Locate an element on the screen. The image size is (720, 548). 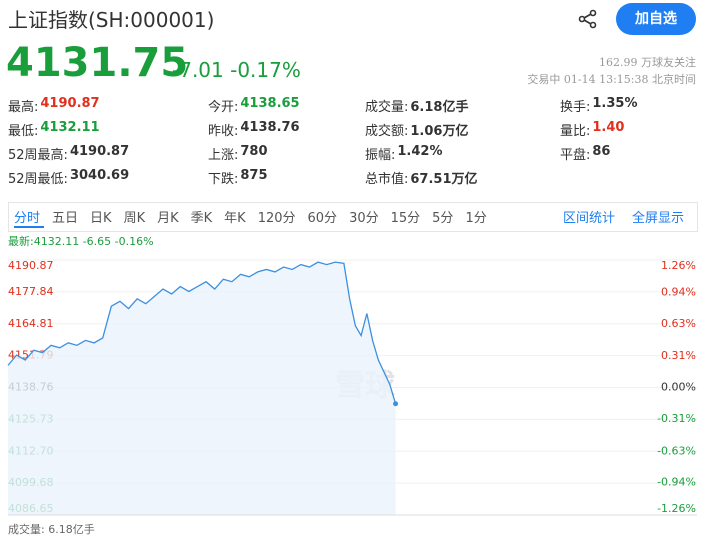
stat-label: 下跌: is located at coordinates (223, 179).